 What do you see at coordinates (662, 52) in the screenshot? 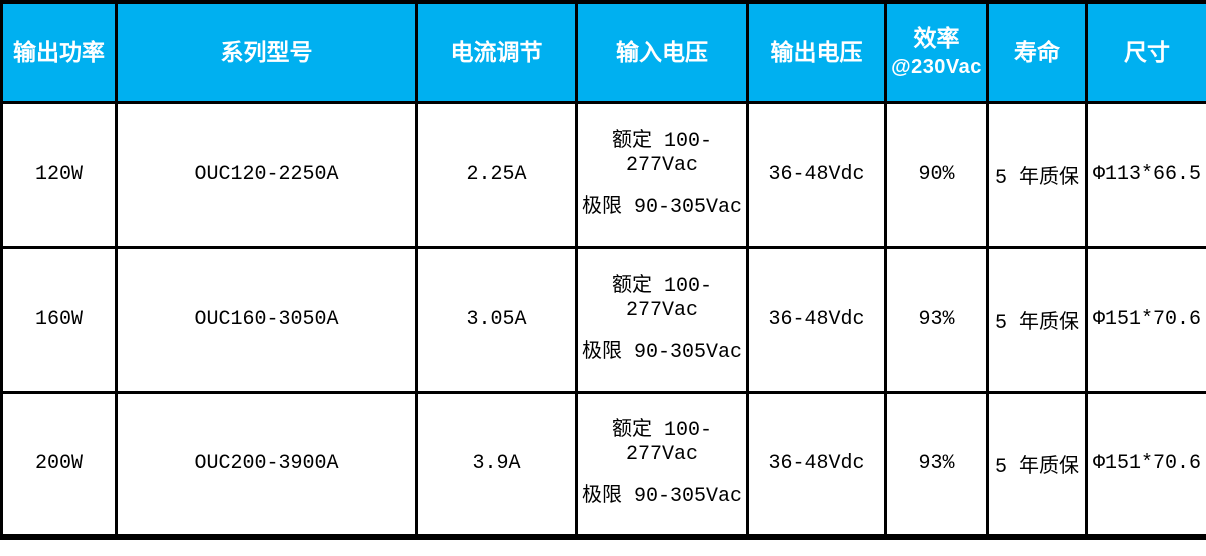
I see `col-header-input-voltage: 输入电压` at bounding box center [662, 52].